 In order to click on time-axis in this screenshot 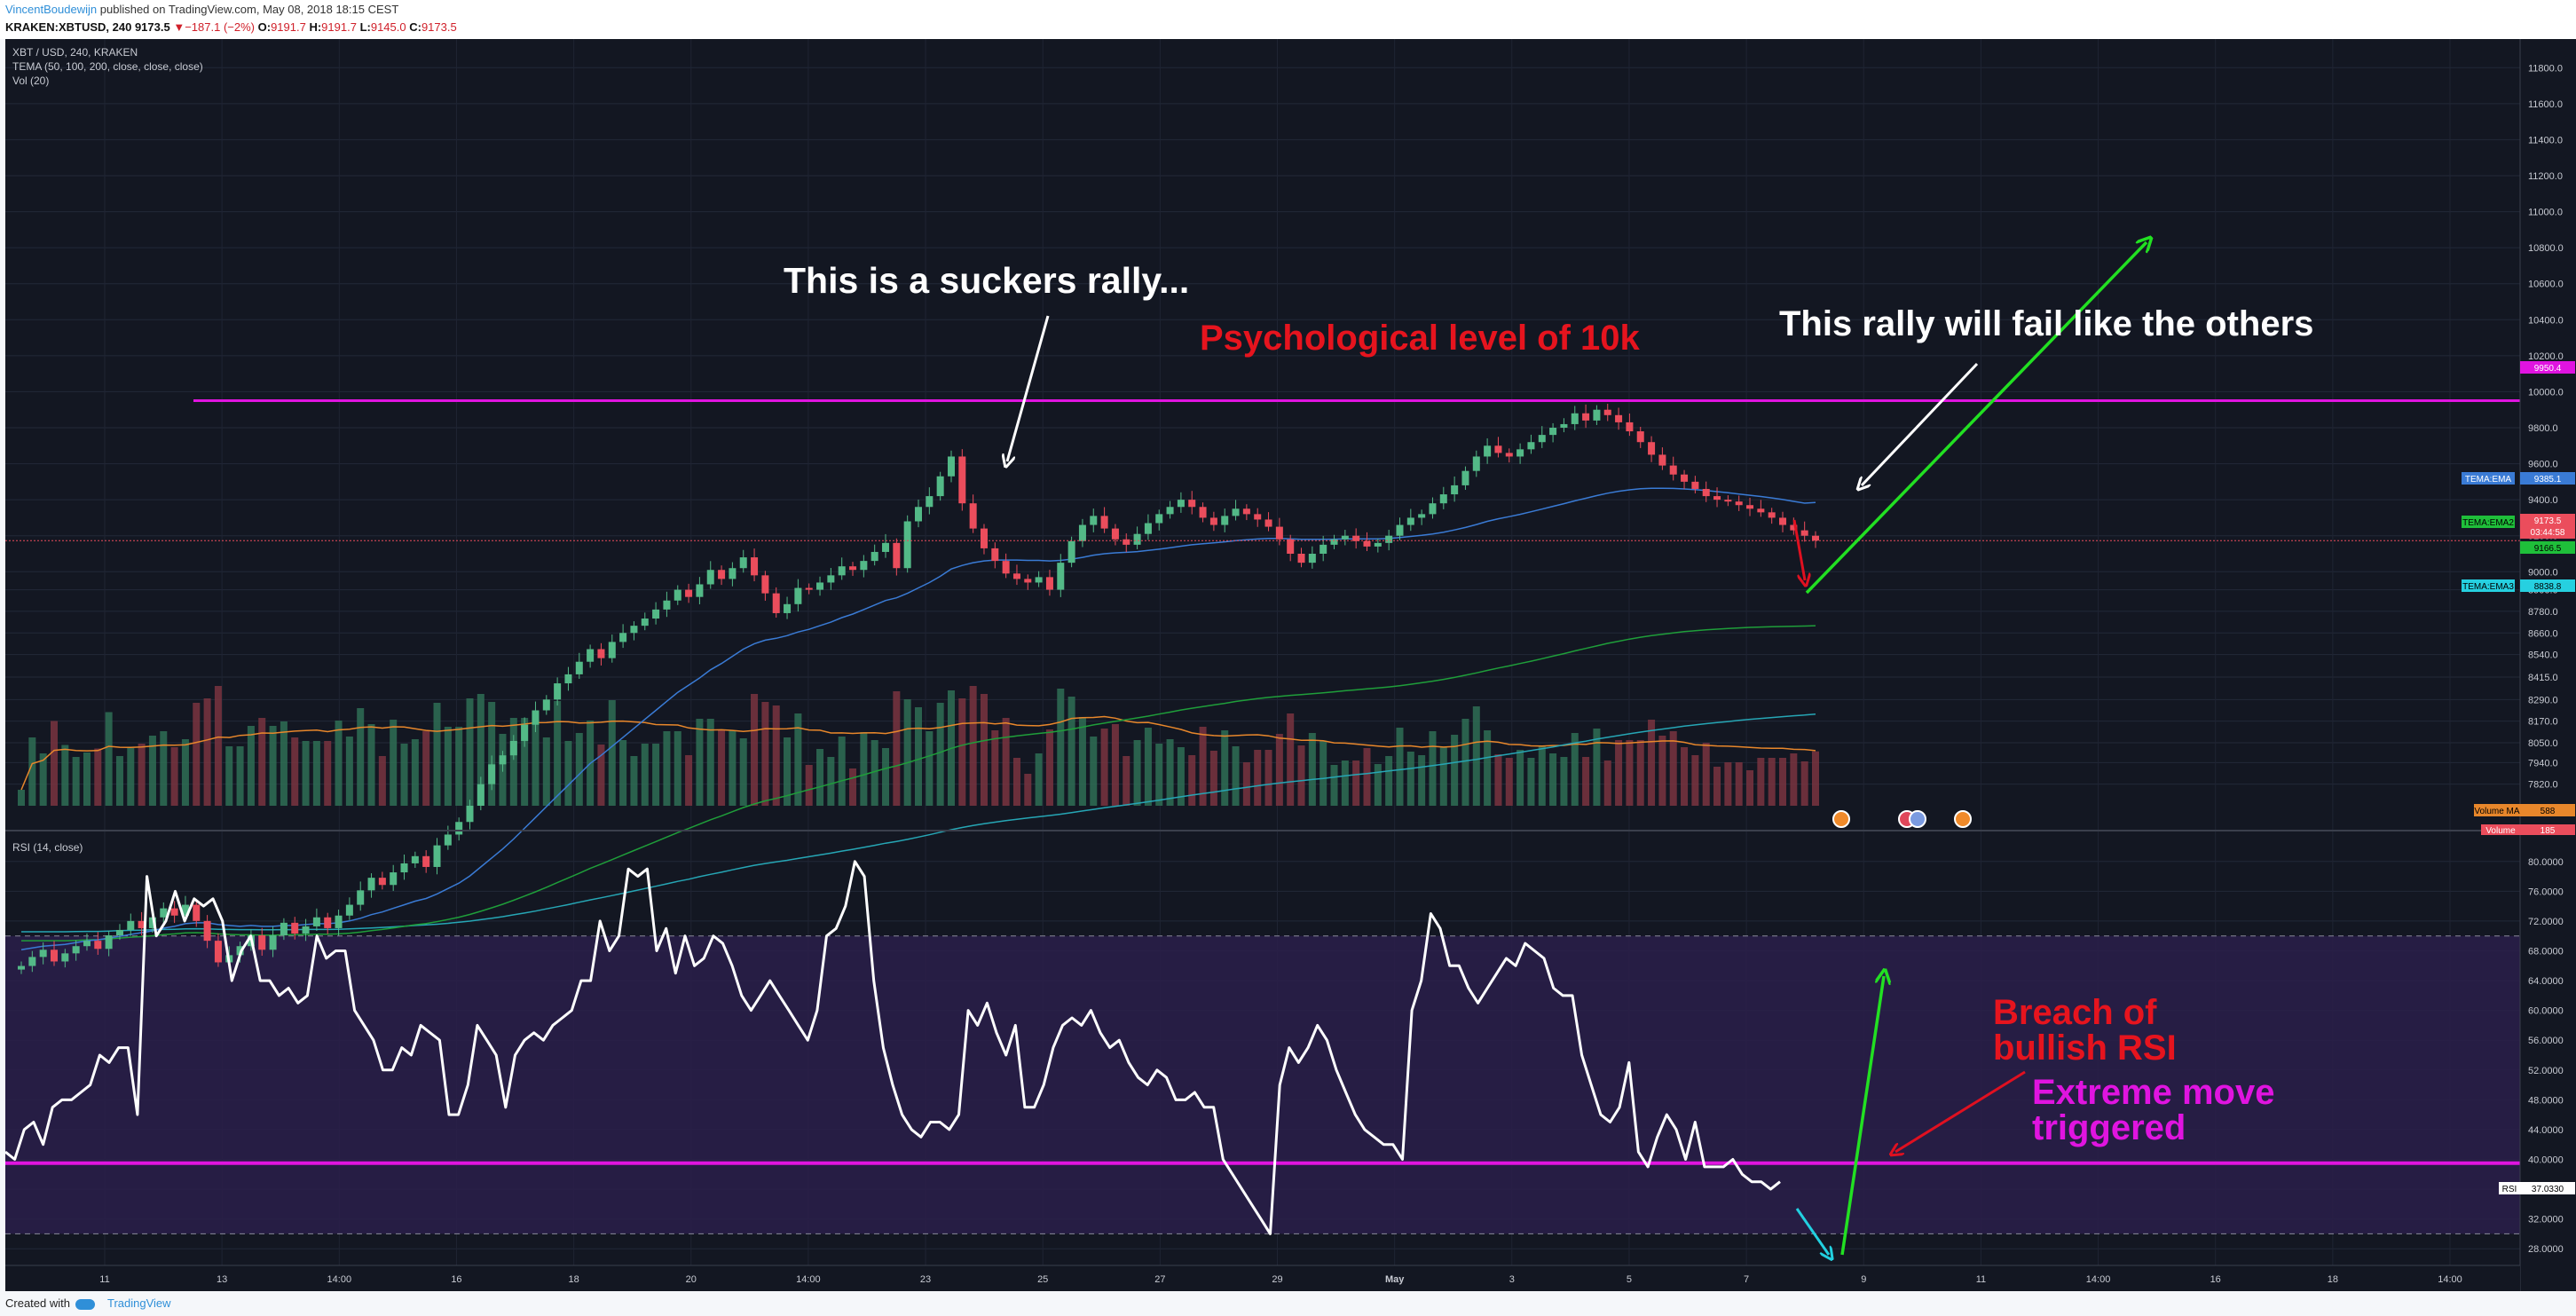, I will do `click(1262, 1278)`.